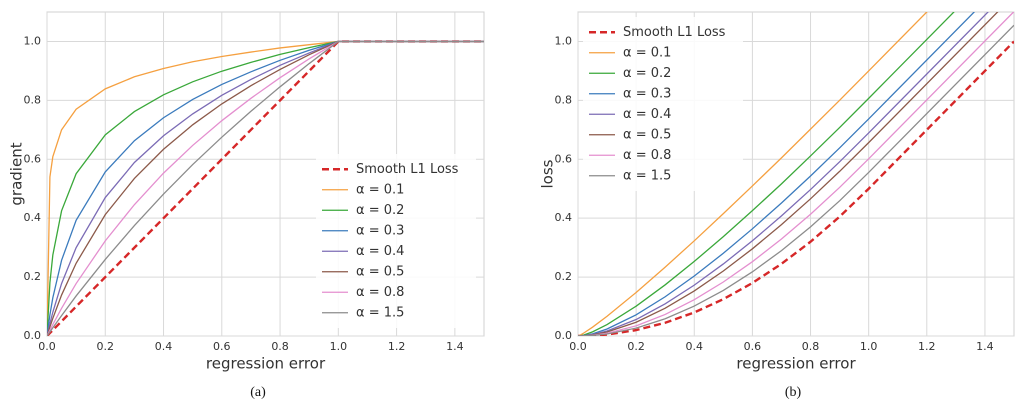 The height and width of the screenshot is (414, 1029). I want to click on y-axis-label: gradient, so click(17, 173).